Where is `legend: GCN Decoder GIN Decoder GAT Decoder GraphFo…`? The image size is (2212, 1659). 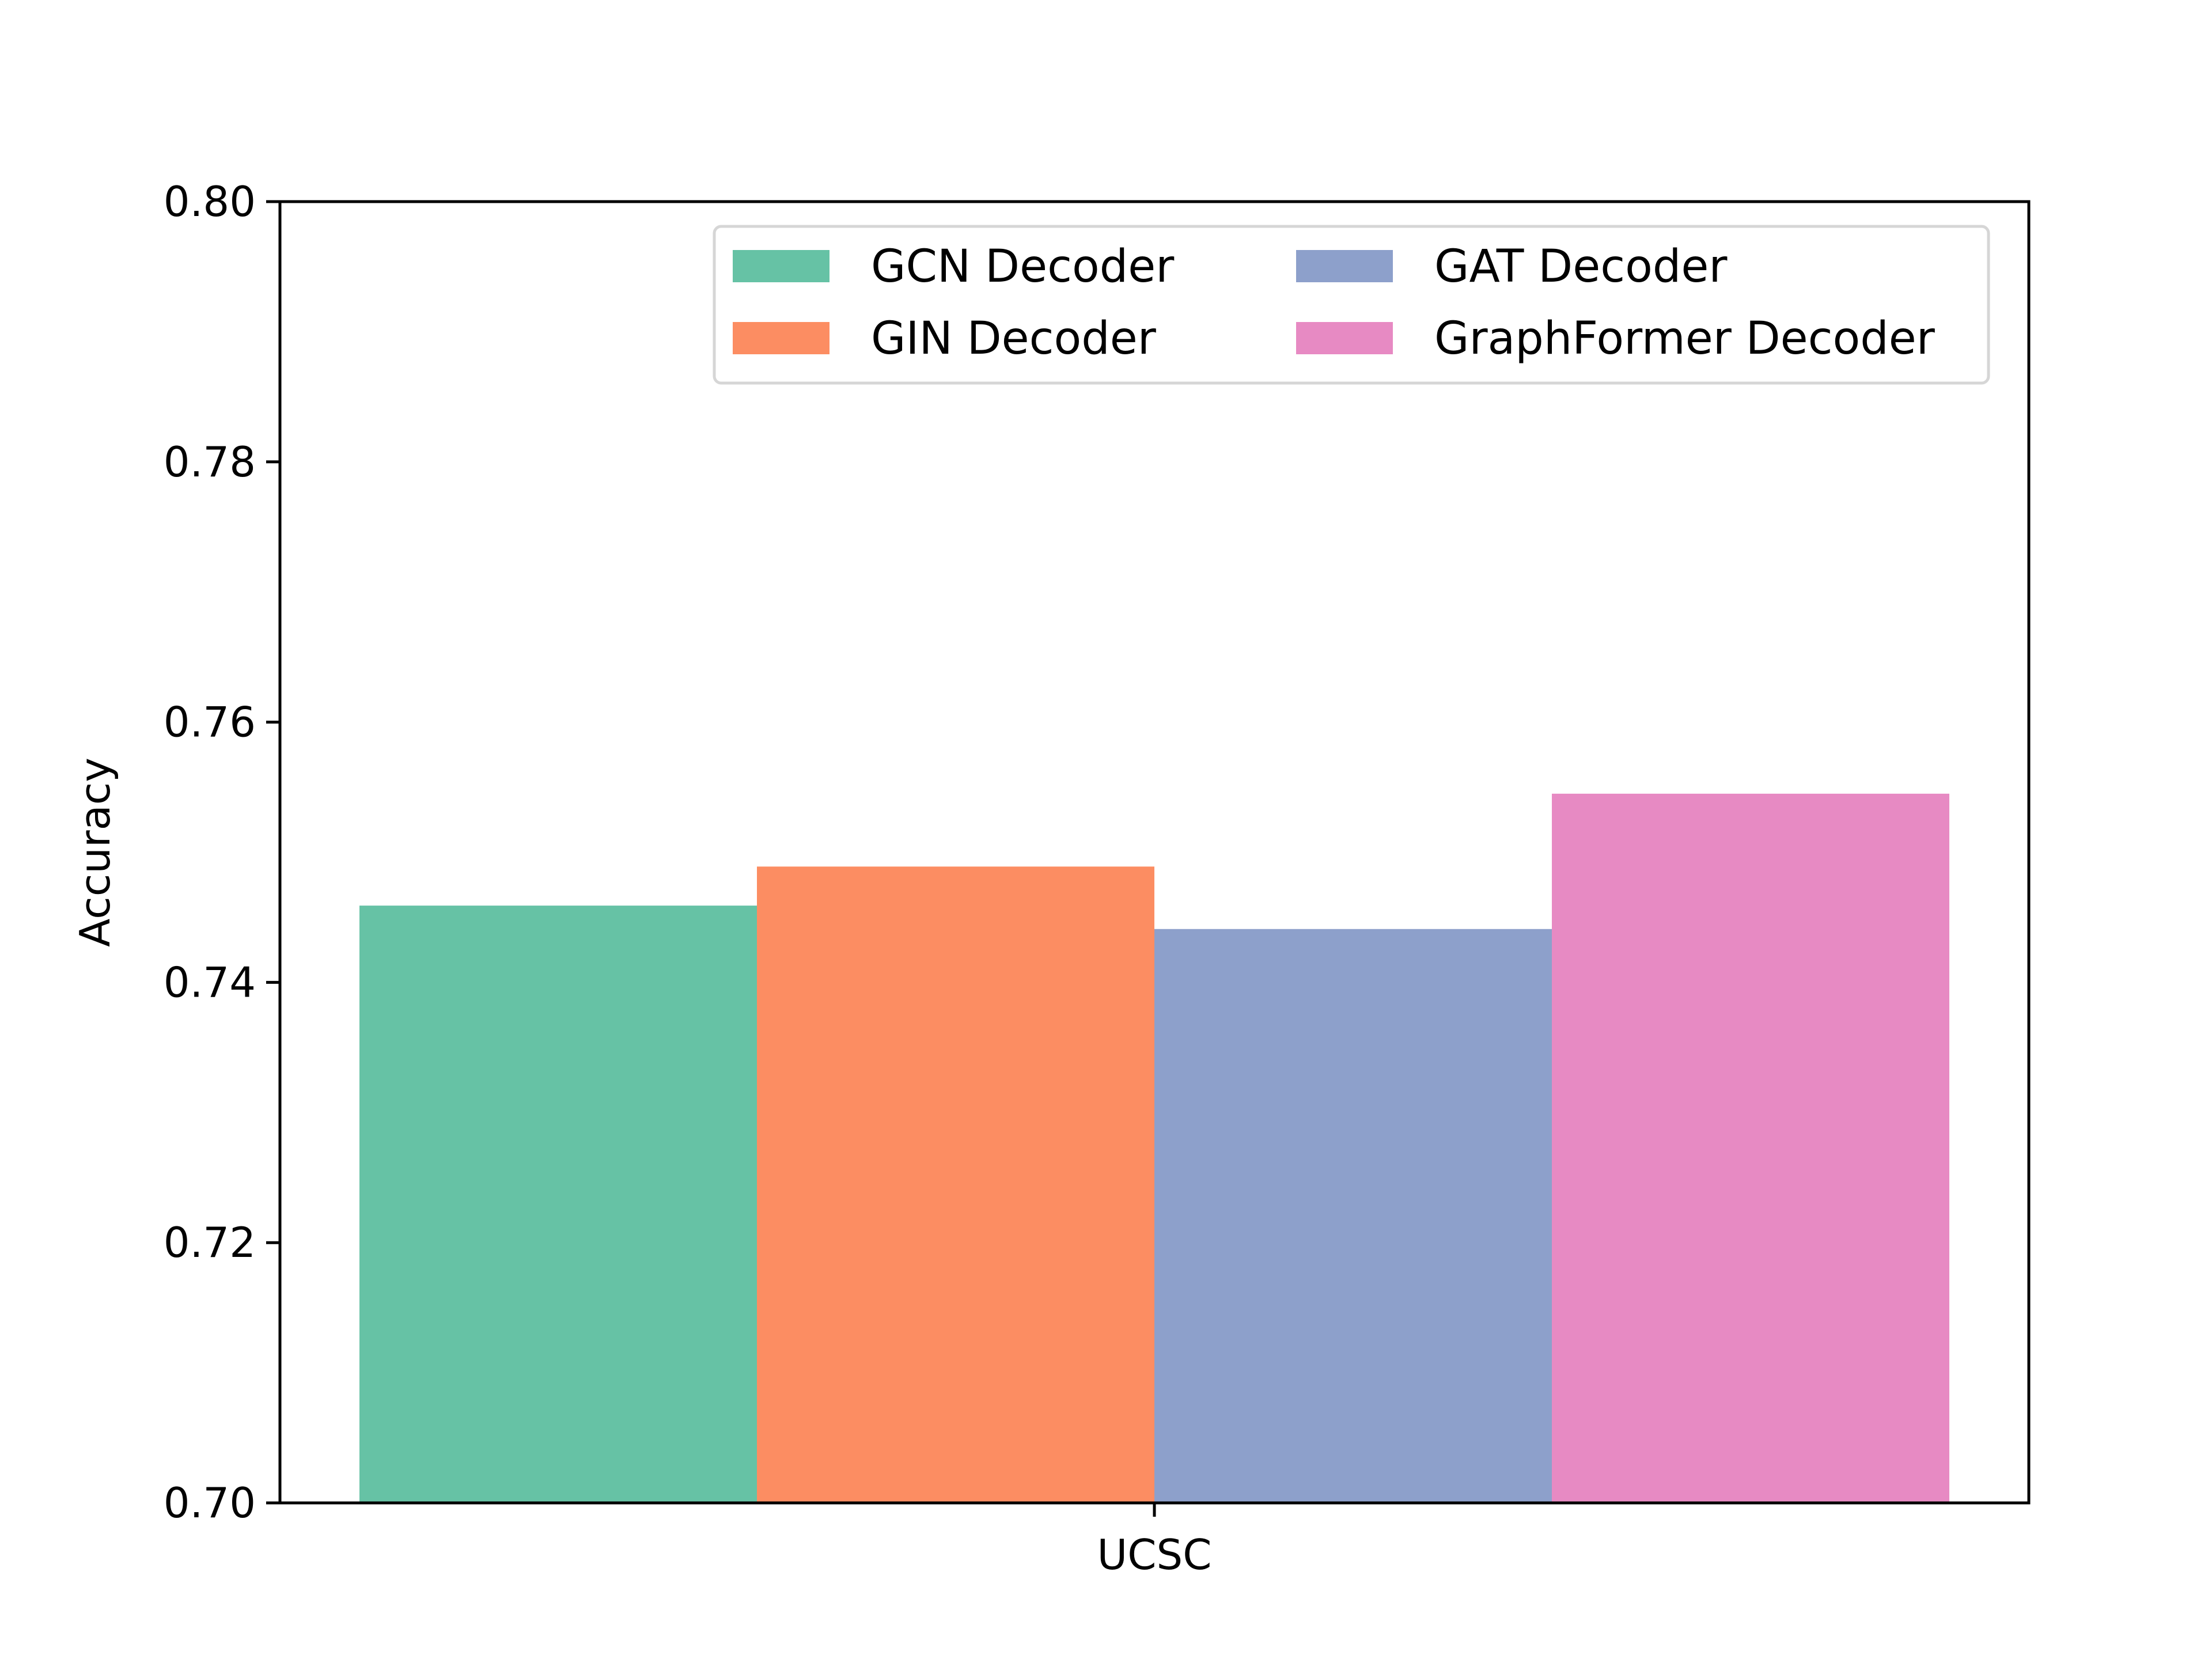
legend: GCN Decoder GIN Decoder GAT Decoder GraphFo… is located at coordinates (1351, 305).